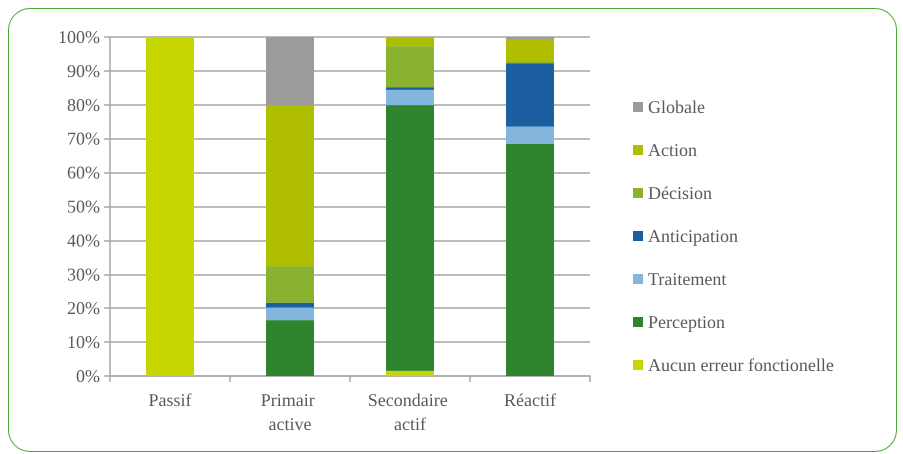 The width and height of the screenshot is (903, 454). I want to click on y-tick-label: 50%, so click(83, 206).